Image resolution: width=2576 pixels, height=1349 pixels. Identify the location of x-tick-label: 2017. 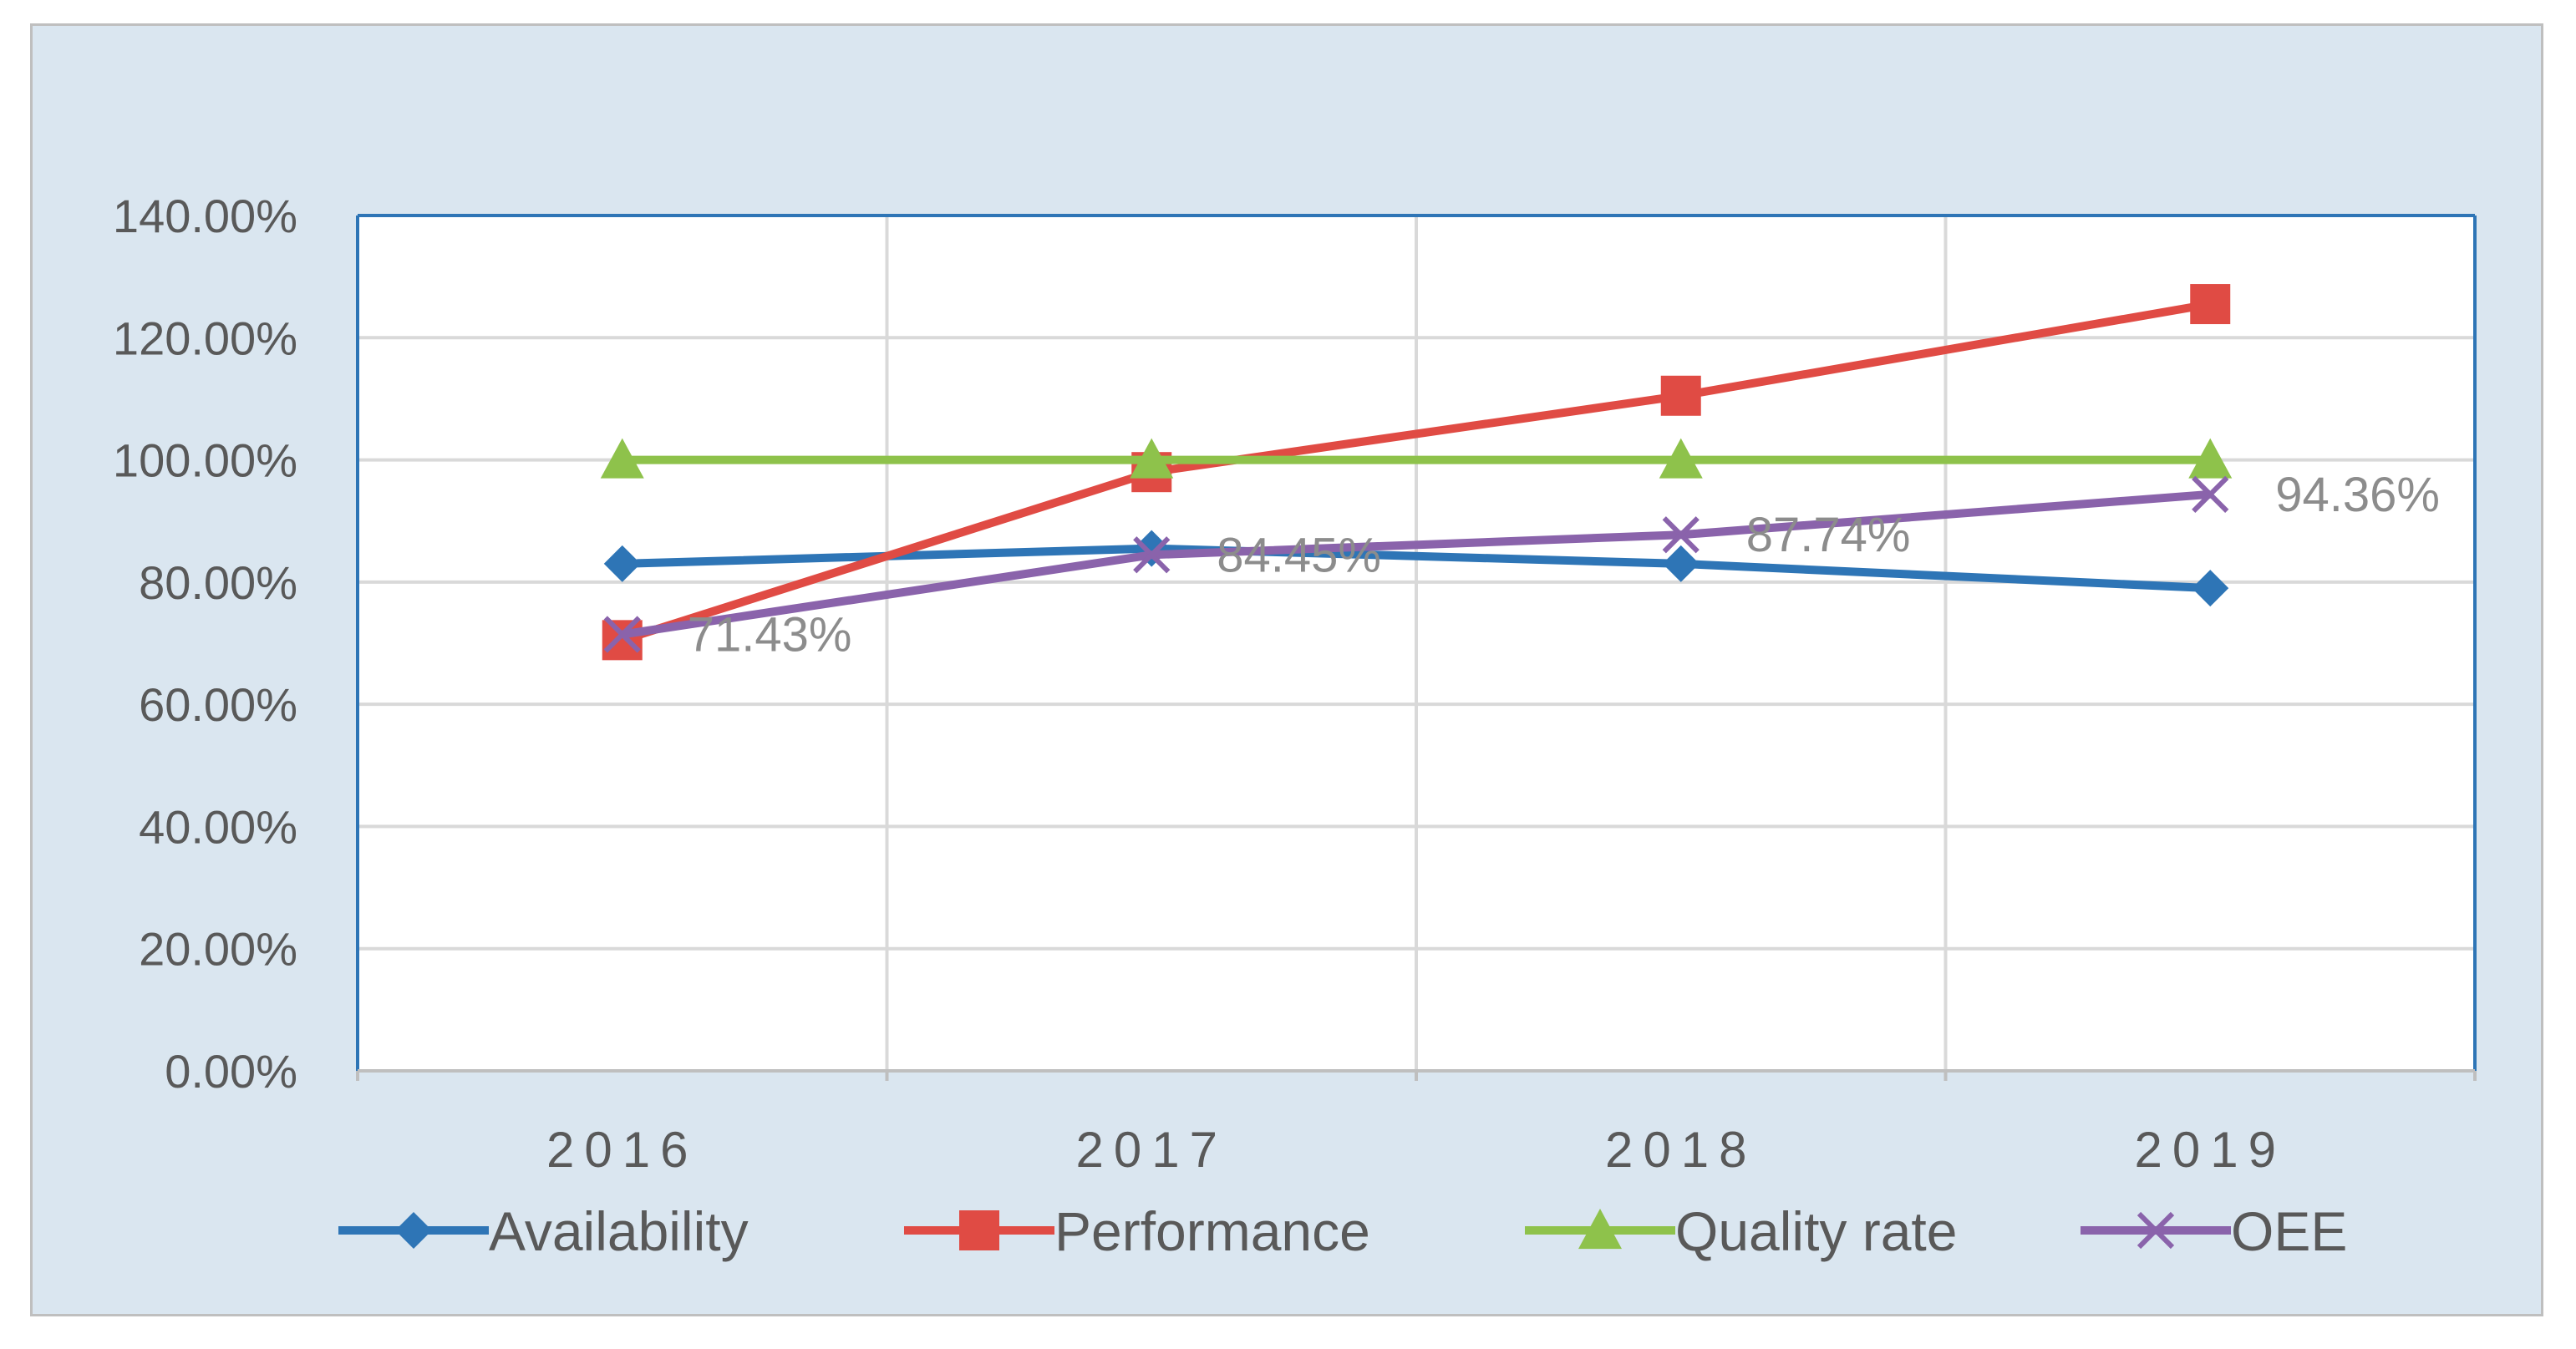
(1151, 1150).